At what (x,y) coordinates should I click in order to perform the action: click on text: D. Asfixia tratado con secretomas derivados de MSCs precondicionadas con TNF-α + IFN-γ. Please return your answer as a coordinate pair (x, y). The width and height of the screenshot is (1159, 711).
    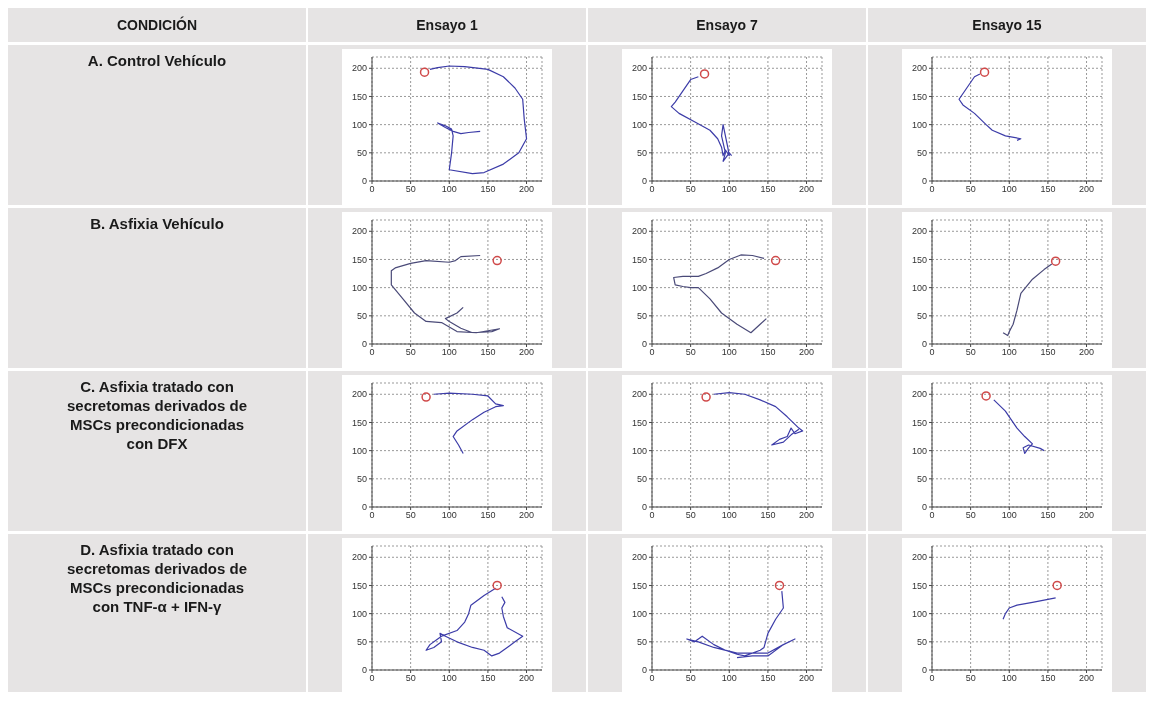
    Looking at the image, I should click on (157, 578).